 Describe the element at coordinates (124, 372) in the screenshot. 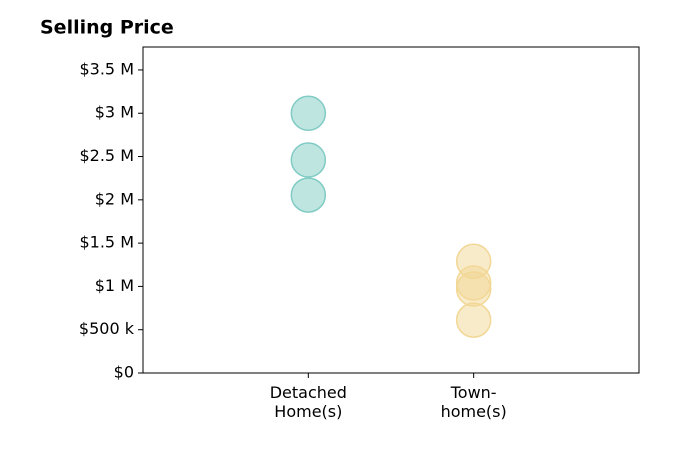

I see `y-tick-label: $0` at that location.